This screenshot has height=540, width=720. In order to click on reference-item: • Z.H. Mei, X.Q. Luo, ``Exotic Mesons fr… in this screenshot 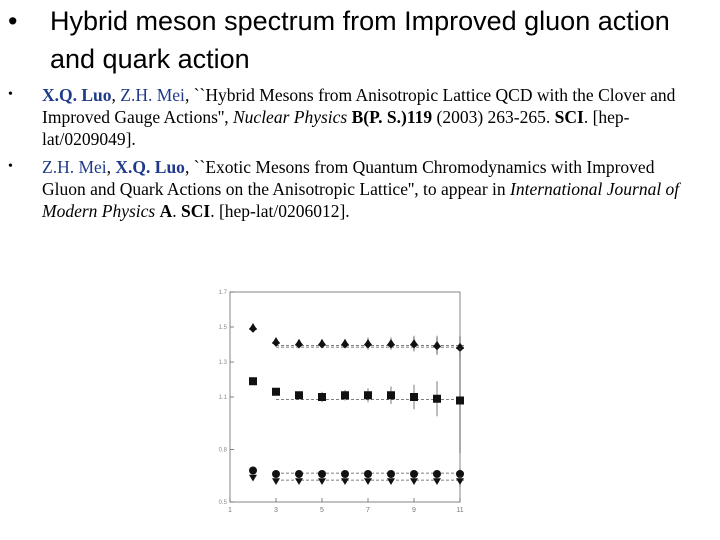, I will do `click(350, 189)`.